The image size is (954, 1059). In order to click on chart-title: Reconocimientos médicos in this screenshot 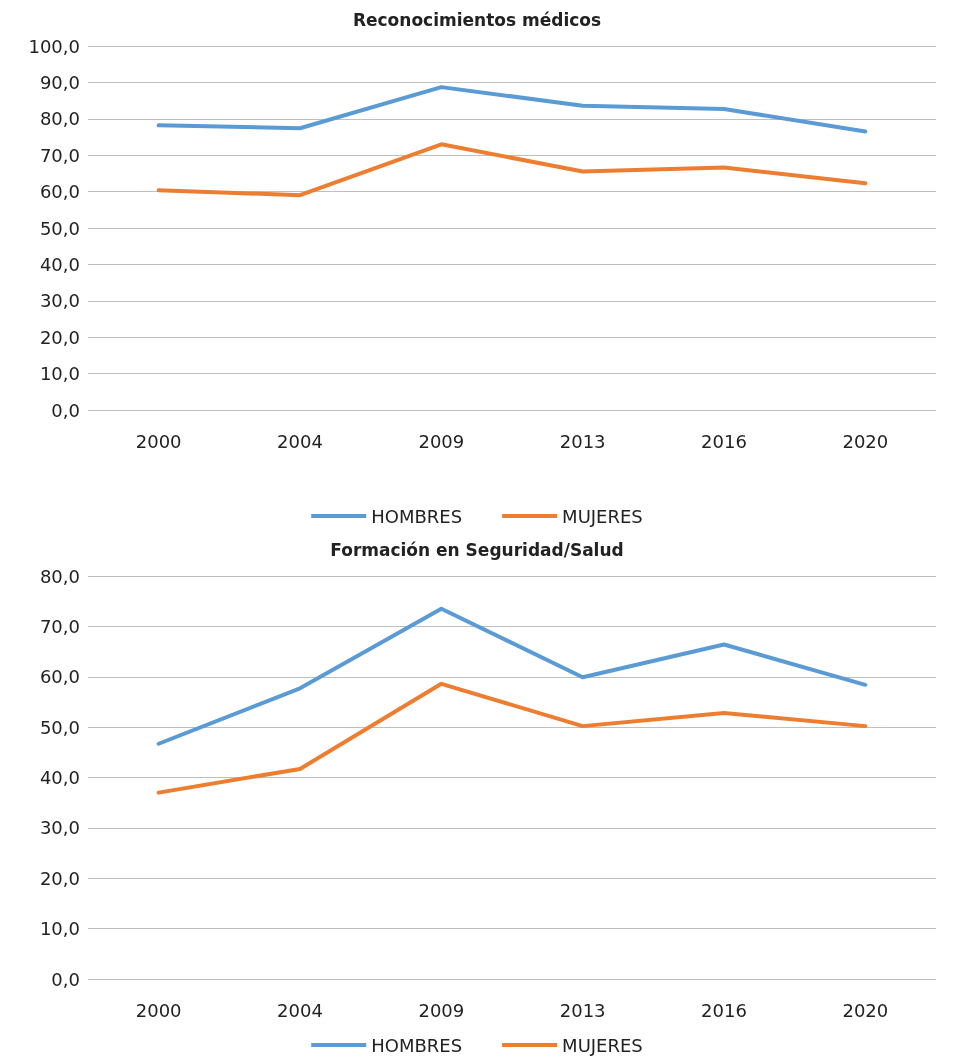, I will do `click(477, 19)`.